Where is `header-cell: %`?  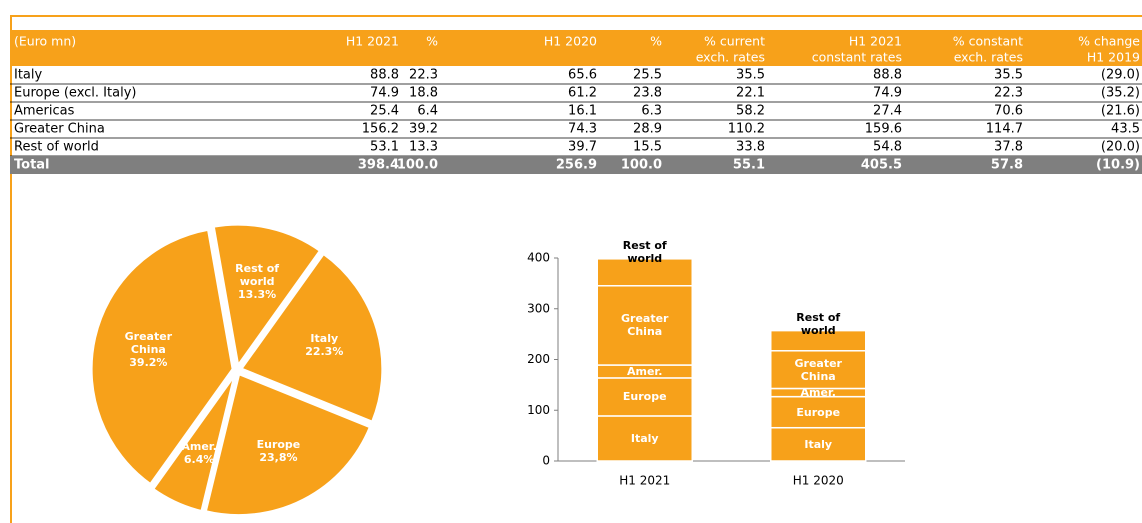 header-cell: % is located at coordinates (432, 41).